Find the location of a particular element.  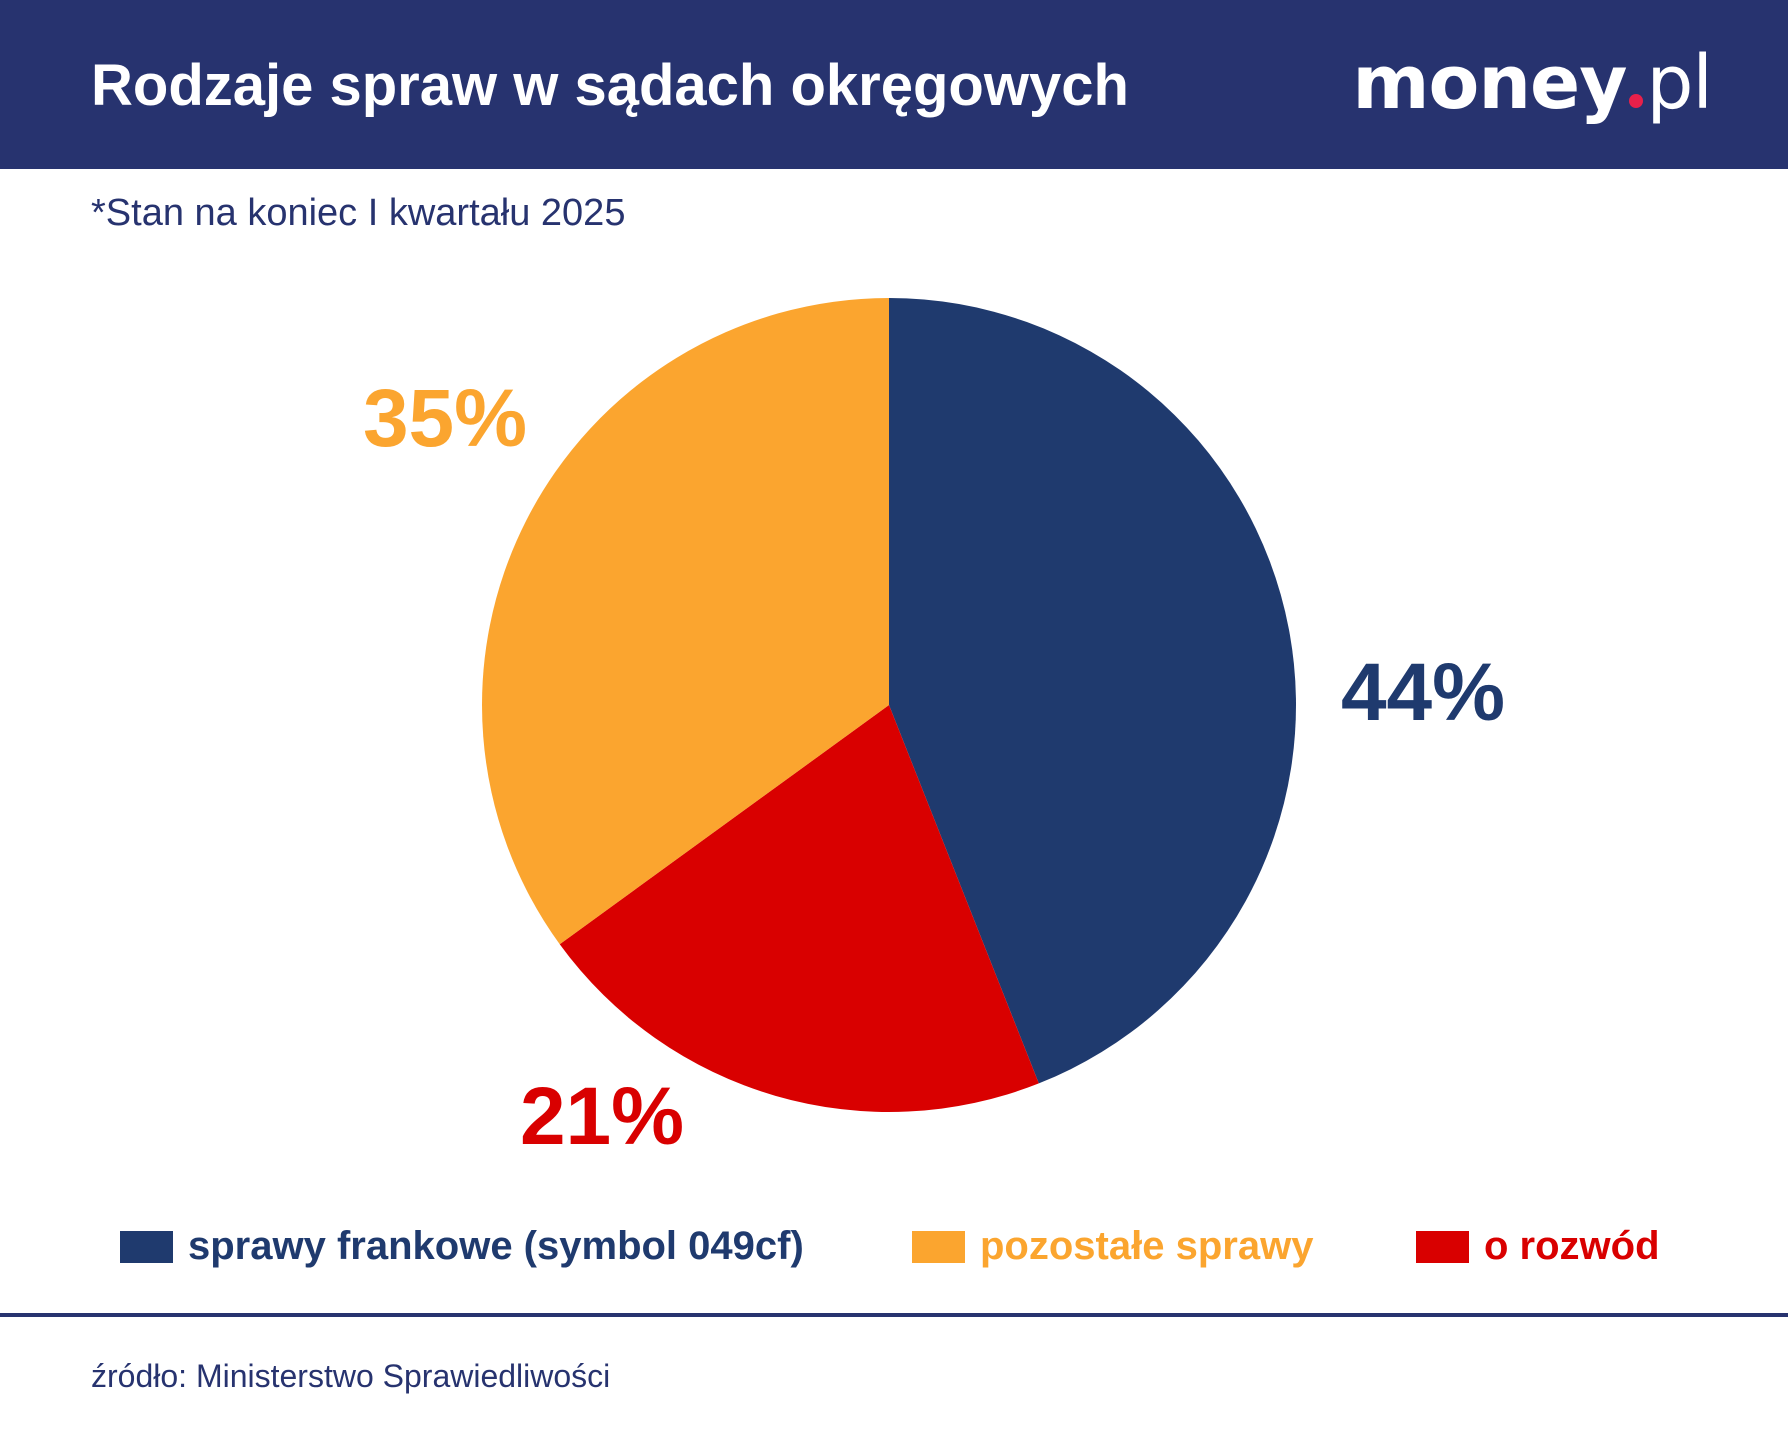

legend-item-frankowe: sprawy frankowe (symbol 049cf) is located at coordinates (462, 1246).